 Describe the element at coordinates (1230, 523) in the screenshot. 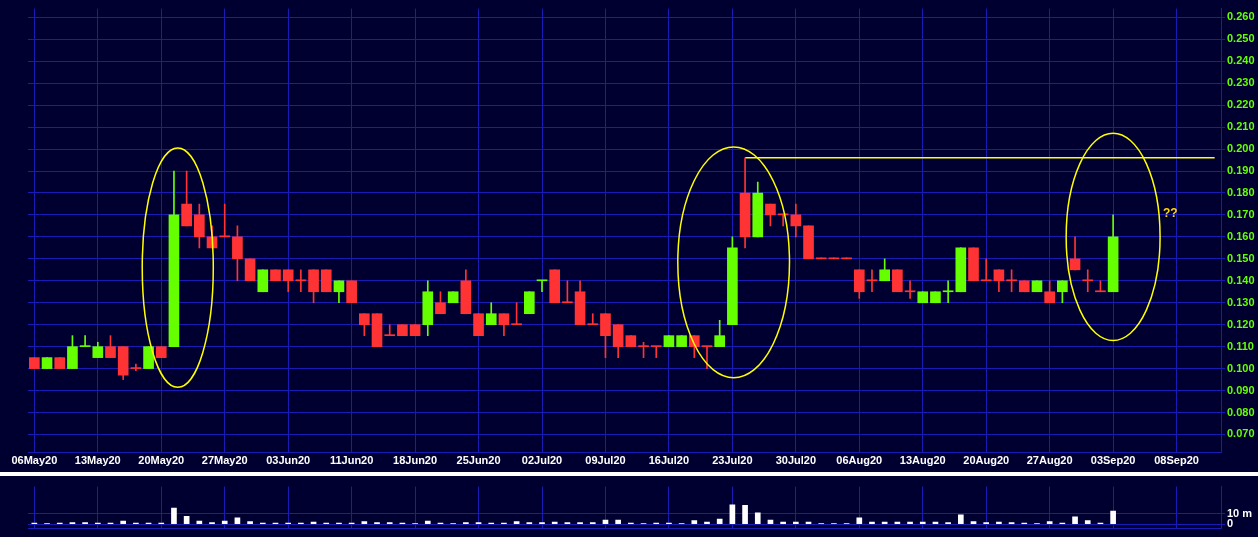

I see `y-tick-label: 0` at that location.